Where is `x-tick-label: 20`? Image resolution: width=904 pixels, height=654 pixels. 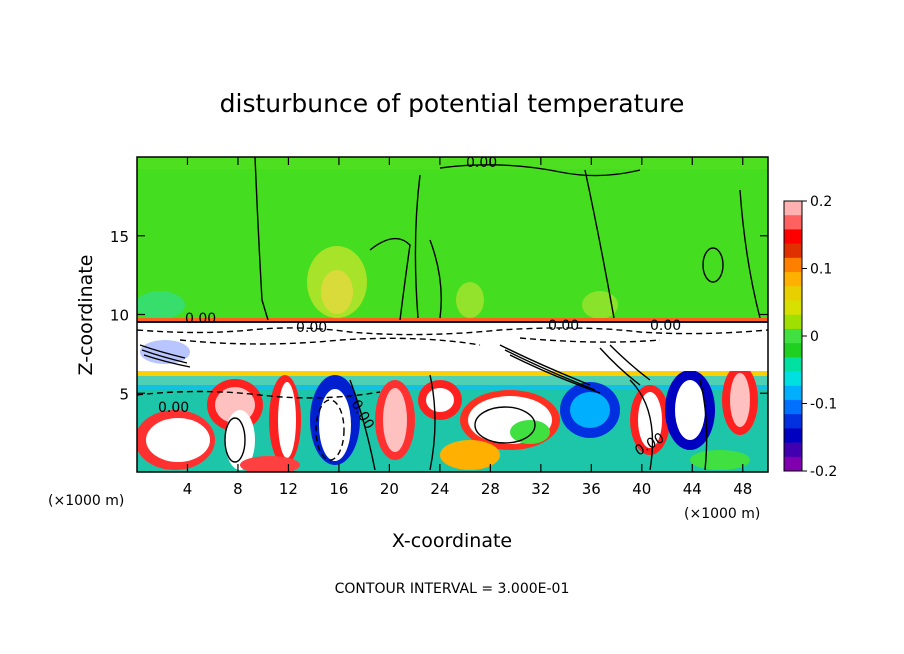
x-tick-label: 20 is located at coordinates (389, 489).